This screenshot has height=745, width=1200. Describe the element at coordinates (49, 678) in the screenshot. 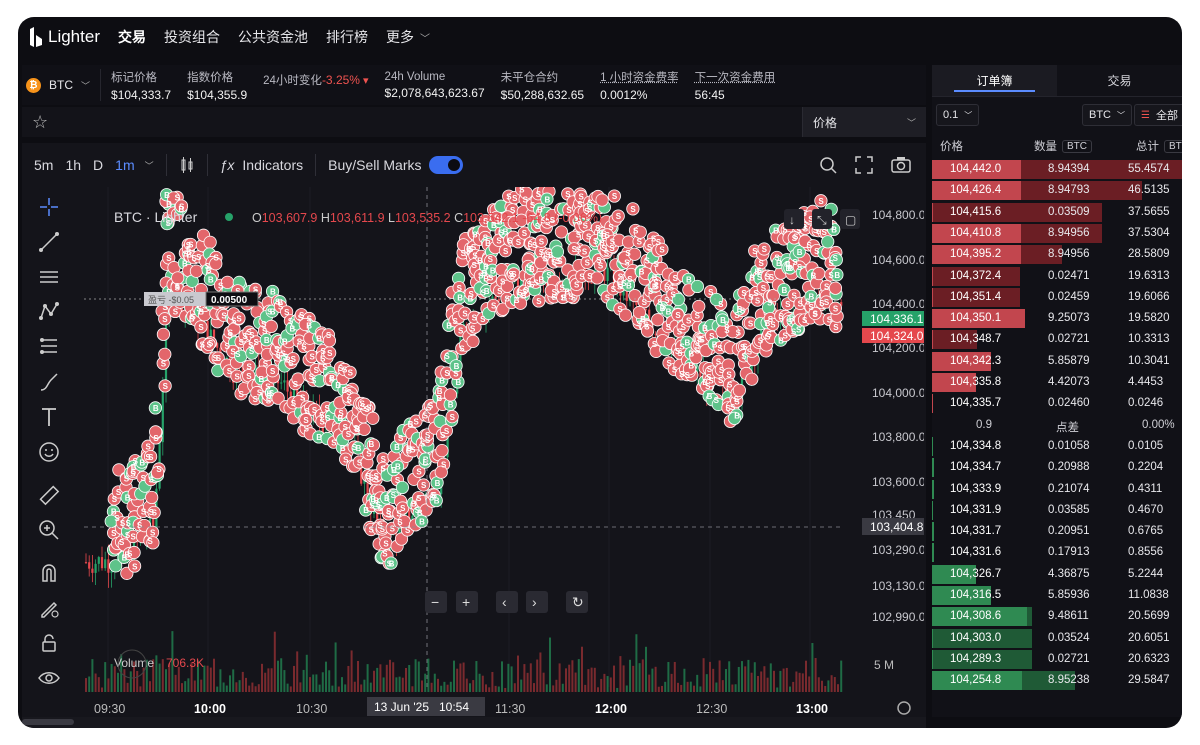

I see `eye-icon` at that location.